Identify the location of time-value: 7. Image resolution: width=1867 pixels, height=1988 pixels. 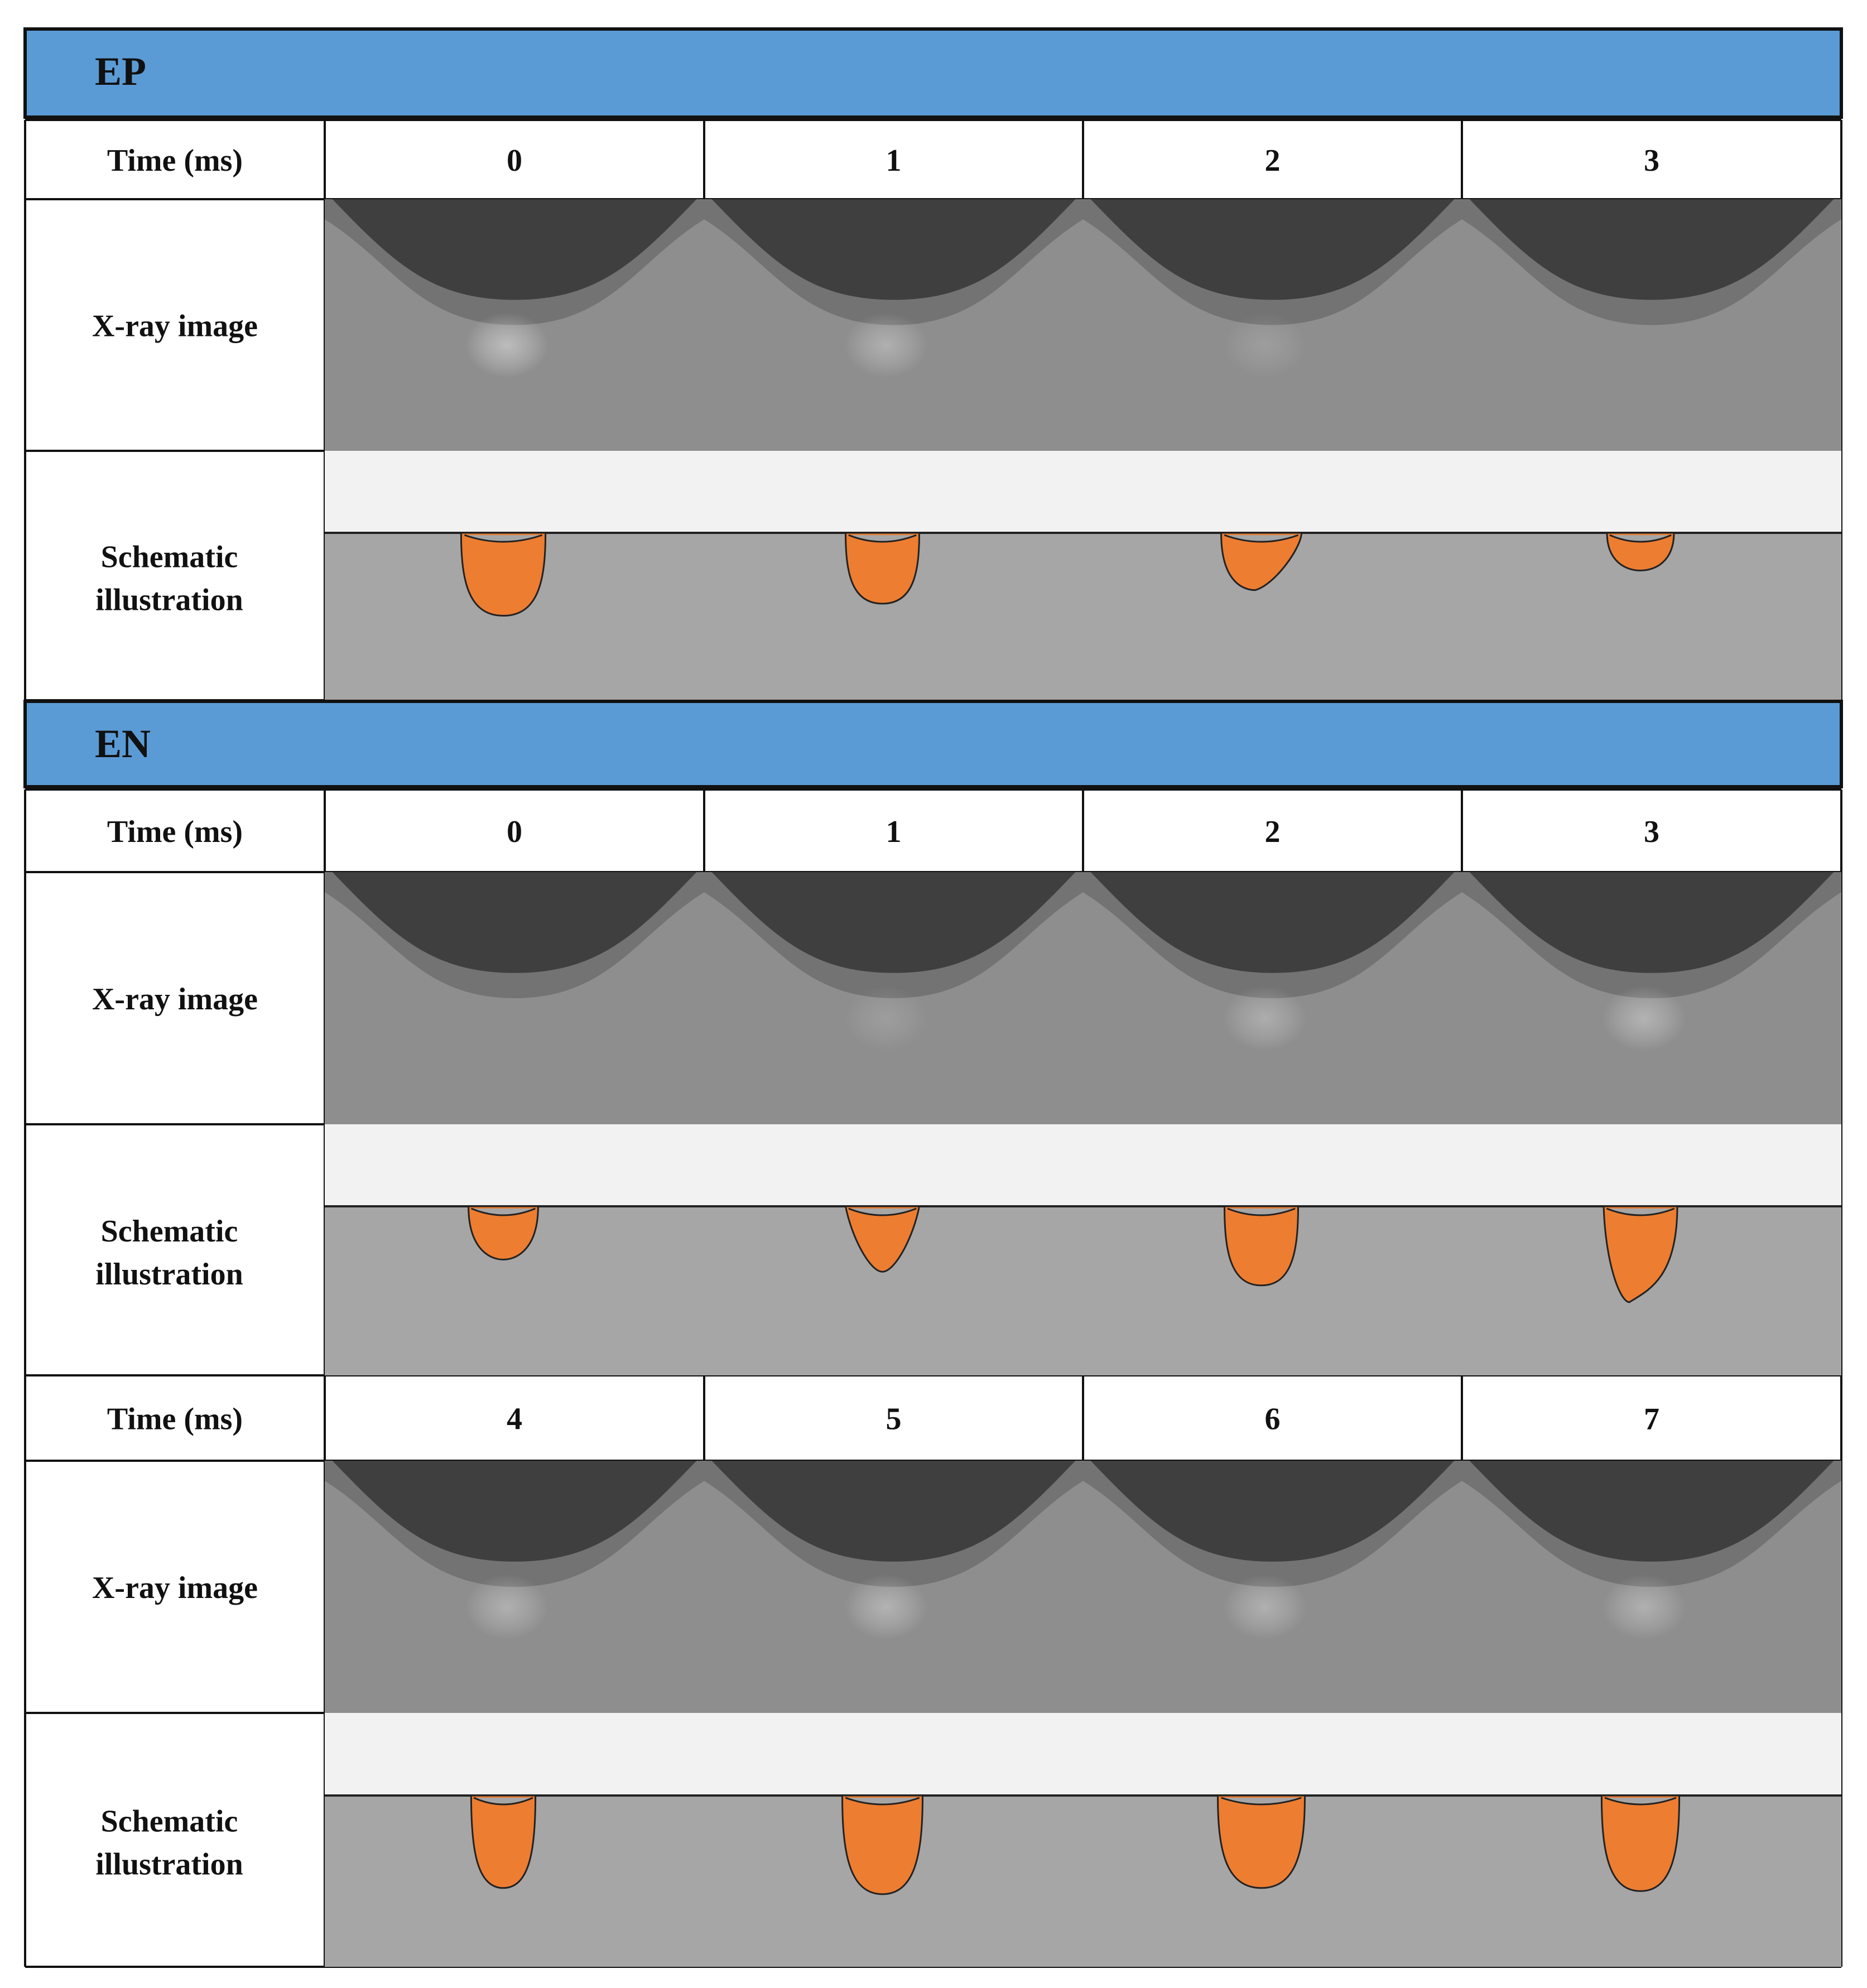
(1651, 1419).